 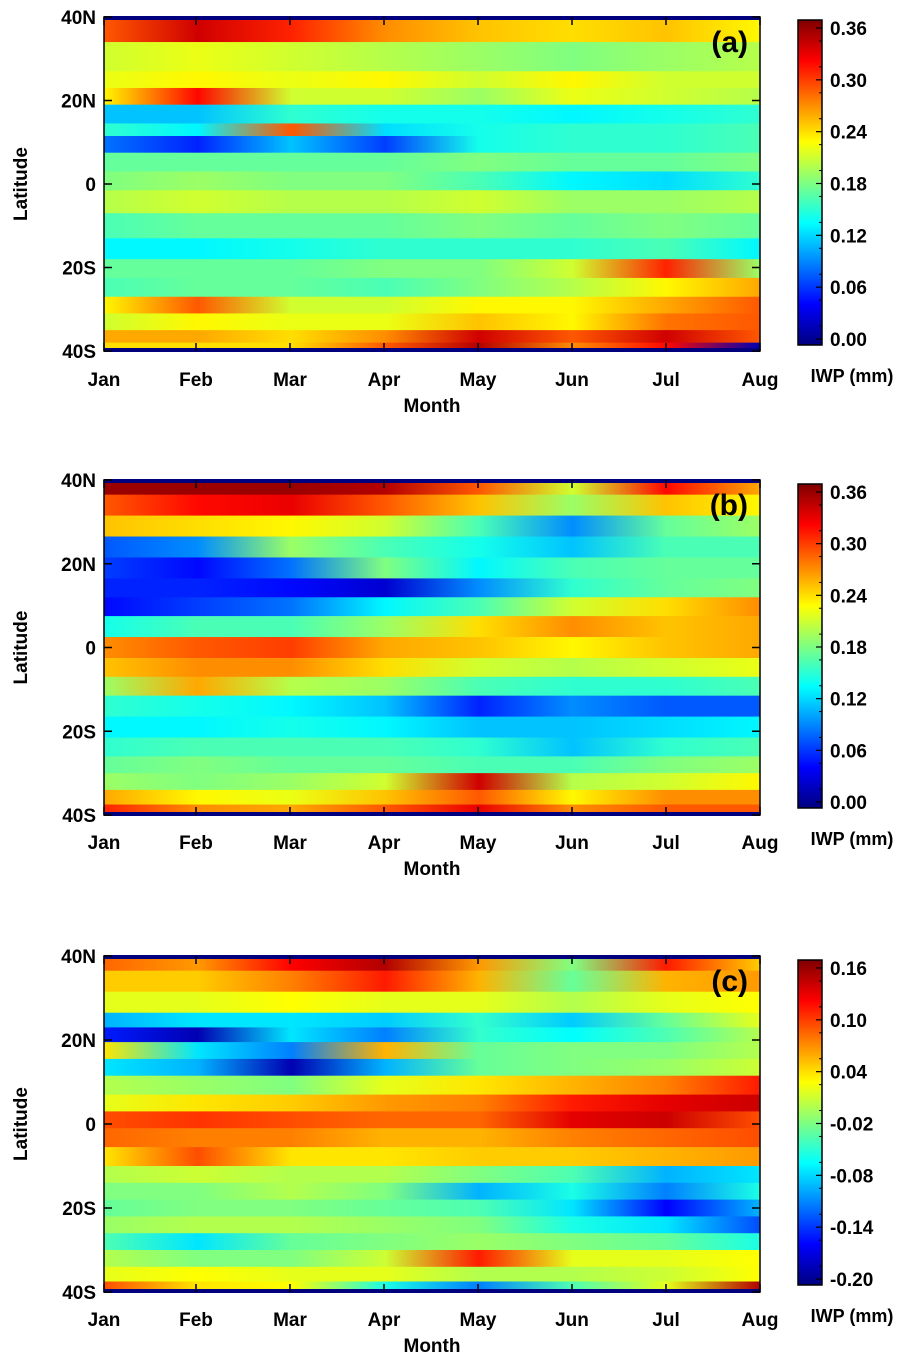 What do you see at coordinates (848, 1021) in the screenshot?
I see `colorbar-tick-label: 0.10` at bounding box center [848, 1021].